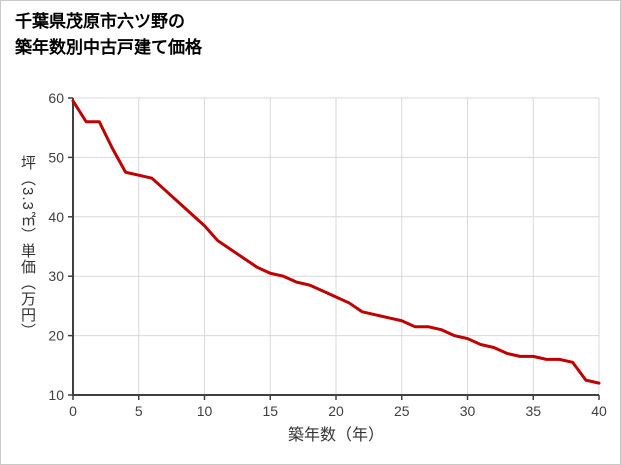 The width and height of the screenshot is (621, 465). Describe the element at coordinates (56, 98) in the screenshot. I see `y-tick-label: 60` at that location.